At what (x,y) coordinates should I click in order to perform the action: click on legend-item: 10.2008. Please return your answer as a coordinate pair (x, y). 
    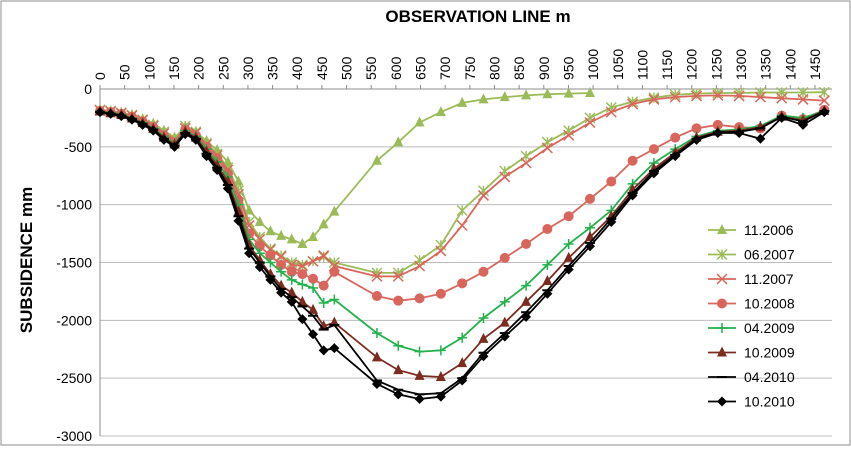
    Looking at the image, I should click on (751, 304).